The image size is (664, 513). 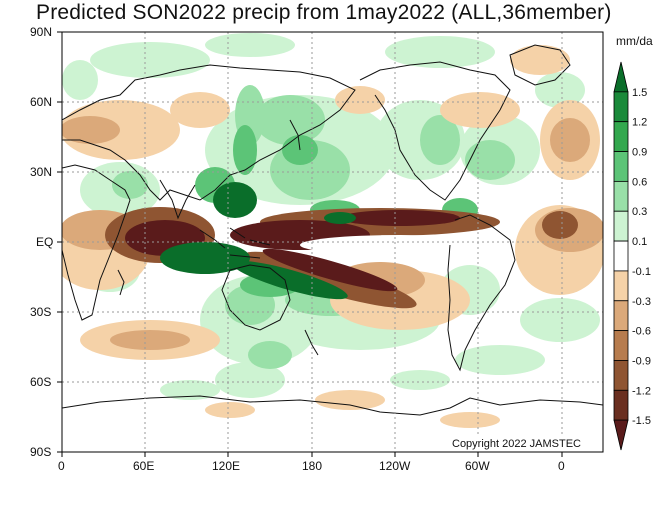 I want to click on lat-axis: 90N 60N 30N EQ 30S 60S 90S, so click(x=41, y=242).